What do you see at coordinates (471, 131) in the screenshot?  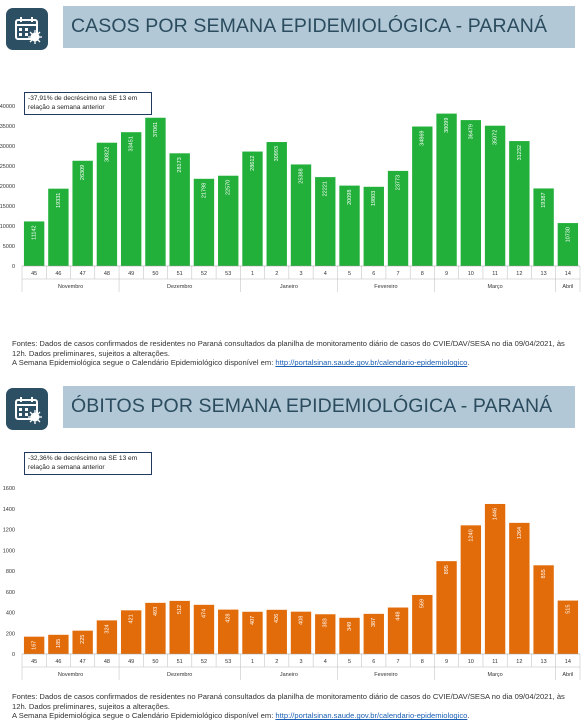 I see `data-label: 36479` at bounding box center [471, 131].